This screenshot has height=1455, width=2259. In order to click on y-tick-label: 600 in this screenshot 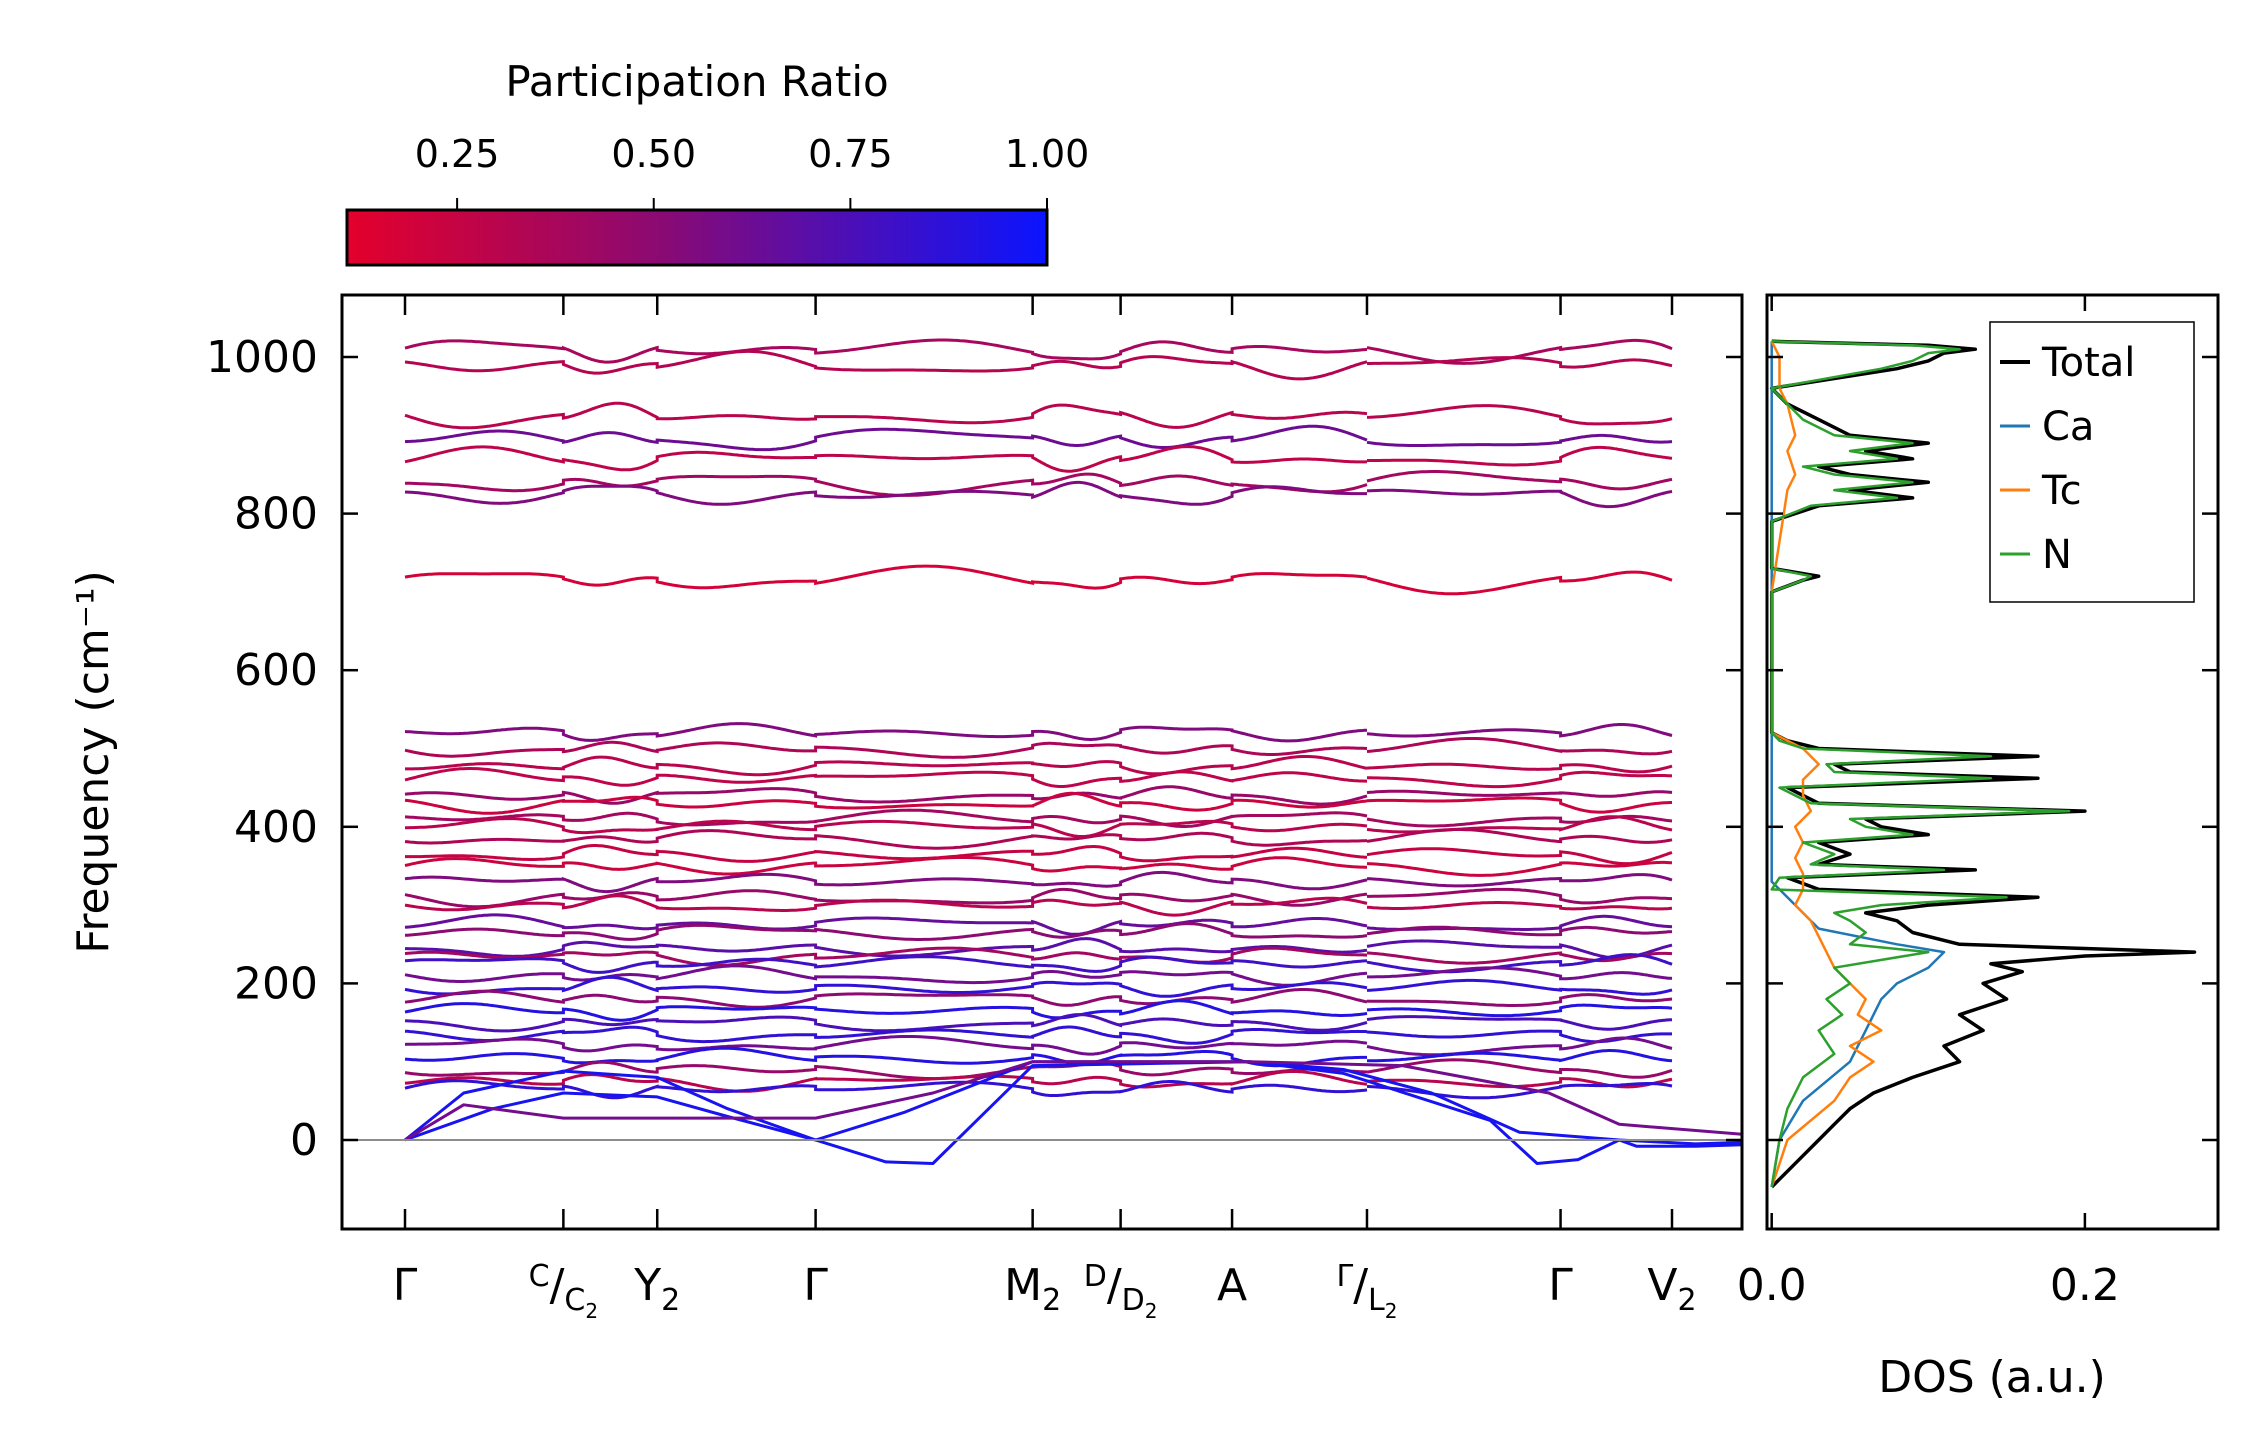, I will do `click(276, 670)`.